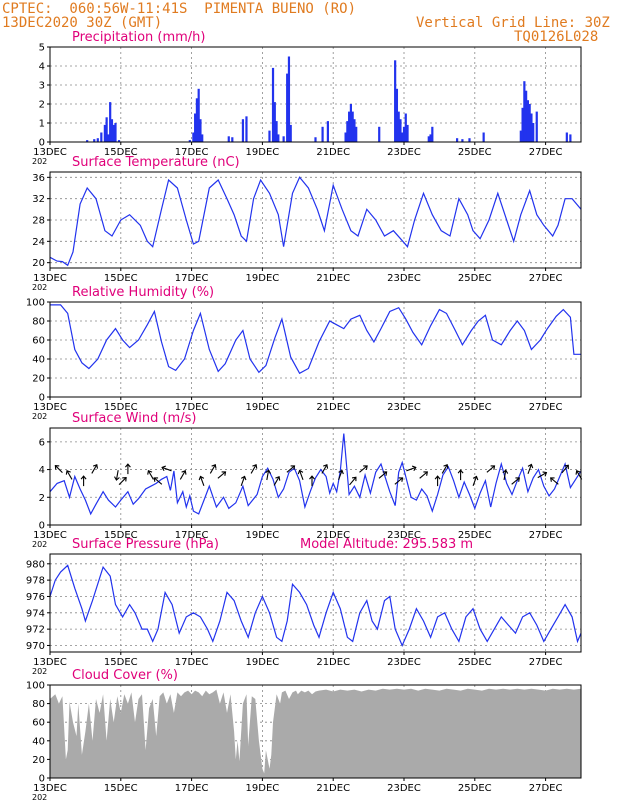  Describe the element at coordinates (404, 152) in the screenshot. I see `x-tick-label: 23DEC` at that location.